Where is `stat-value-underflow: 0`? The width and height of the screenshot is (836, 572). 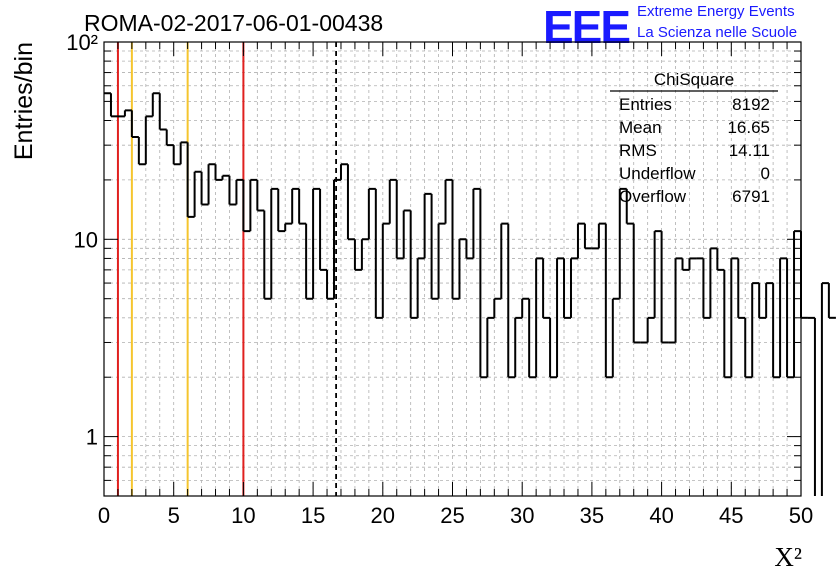 stat-value-underflow: 0 is located at coordinates (765, 173).